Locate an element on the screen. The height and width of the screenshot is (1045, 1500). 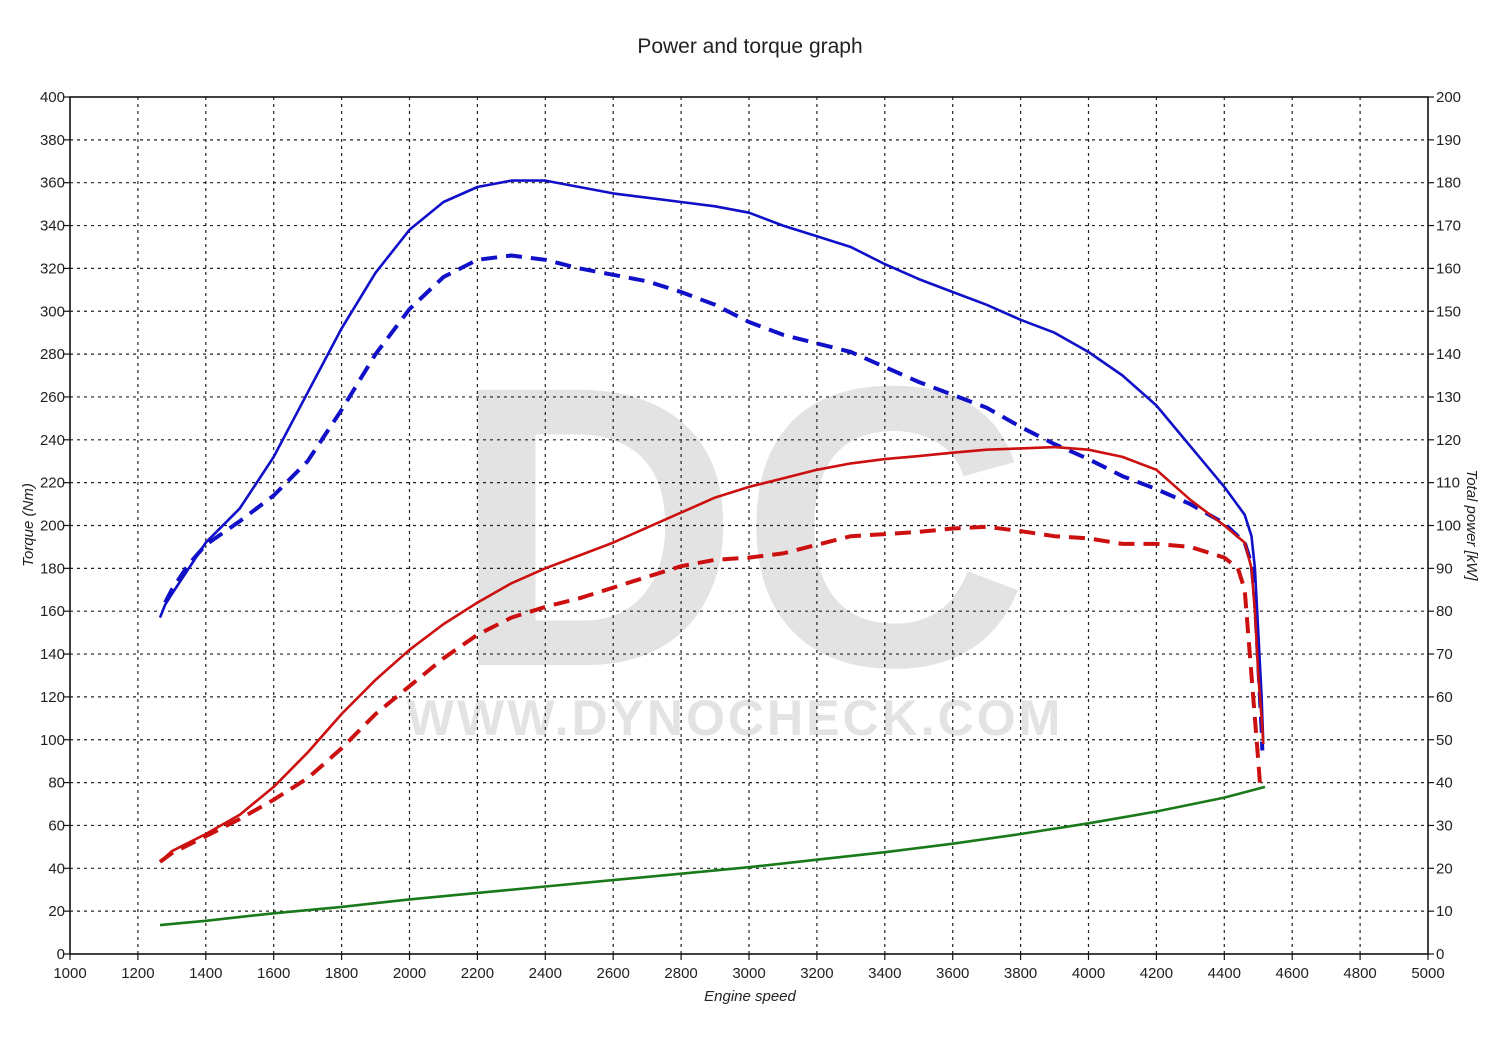
y-right-tick-label: 90 is located at coordinates (1444, 568).